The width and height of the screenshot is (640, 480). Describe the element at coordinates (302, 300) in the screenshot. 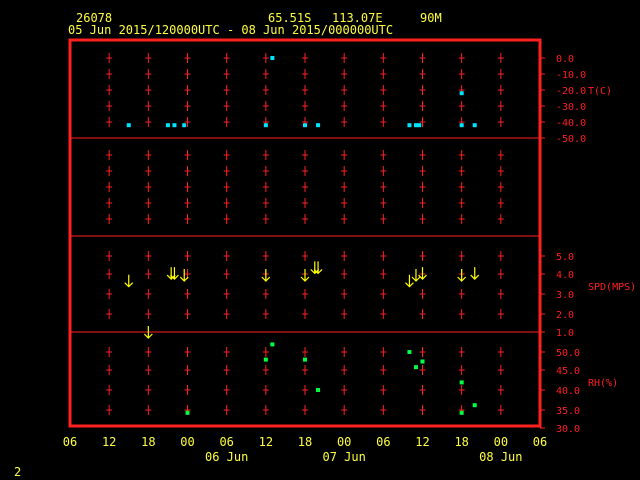

I see `wind-series` at that location.